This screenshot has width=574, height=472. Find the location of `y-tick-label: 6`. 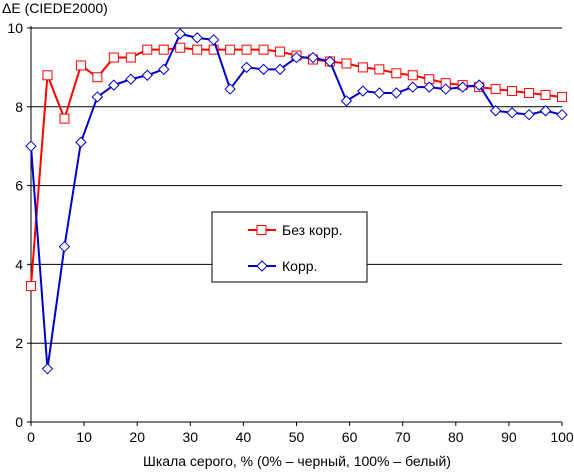

y-tick-label: 6 is located at coordinates (19, 186).